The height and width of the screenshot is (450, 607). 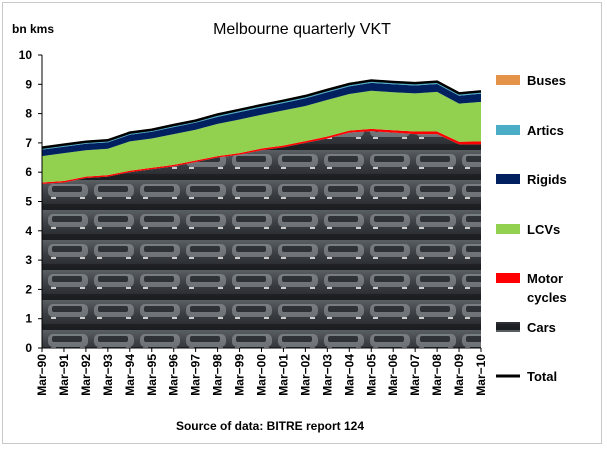 What do you see at coordinates (28, 172) in the screenshot?
I see `y-tick-label: 6` at bounding box center [28, 172].